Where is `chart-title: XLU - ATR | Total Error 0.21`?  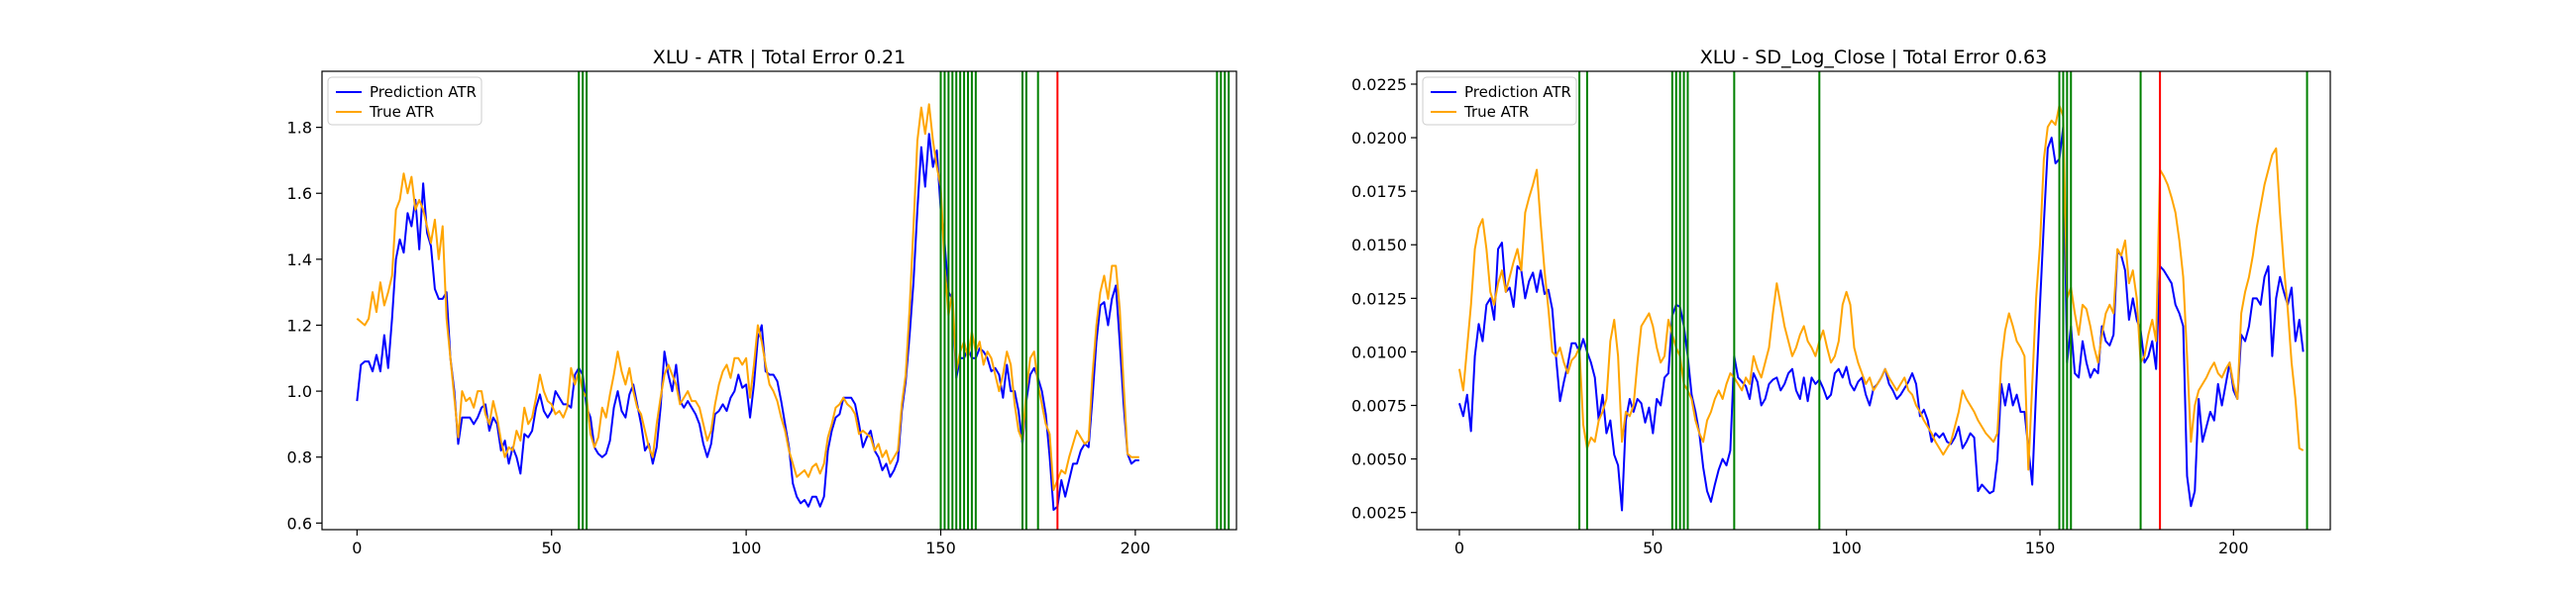 chart-title: XLU - ATR | Total Error 0.21 is located at coordinates (779, 57).